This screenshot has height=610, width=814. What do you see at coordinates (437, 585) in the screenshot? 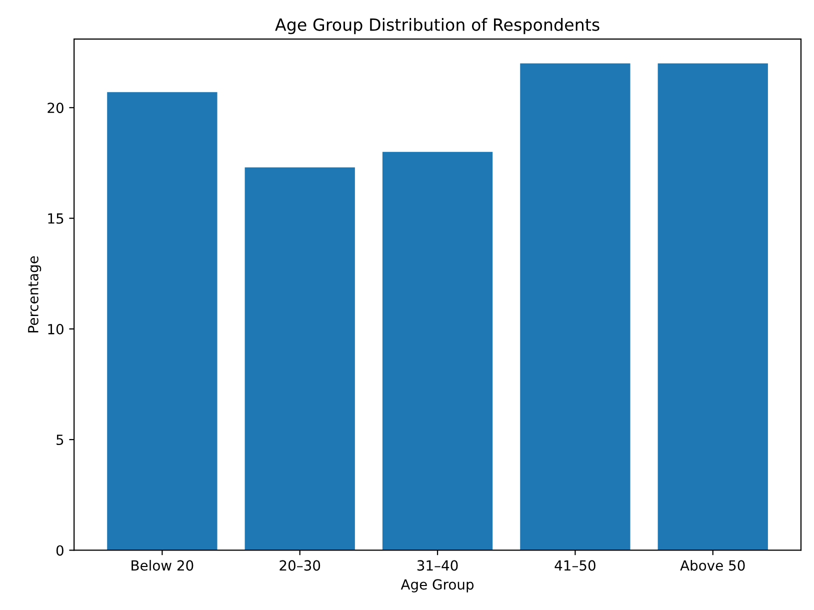
I see `x-axis-title: Age Group` at bounding box center [437, 585].